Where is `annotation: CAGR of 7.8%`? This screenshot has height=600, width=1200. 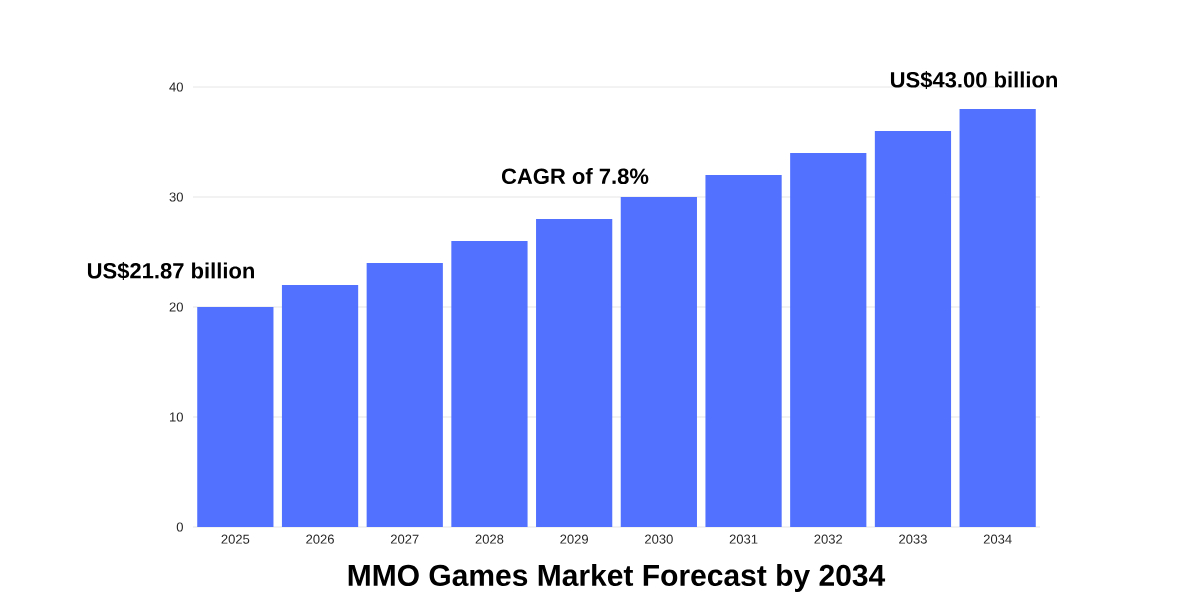
annotation: CAGR of 7.8% is located at coordinates (575, 176).